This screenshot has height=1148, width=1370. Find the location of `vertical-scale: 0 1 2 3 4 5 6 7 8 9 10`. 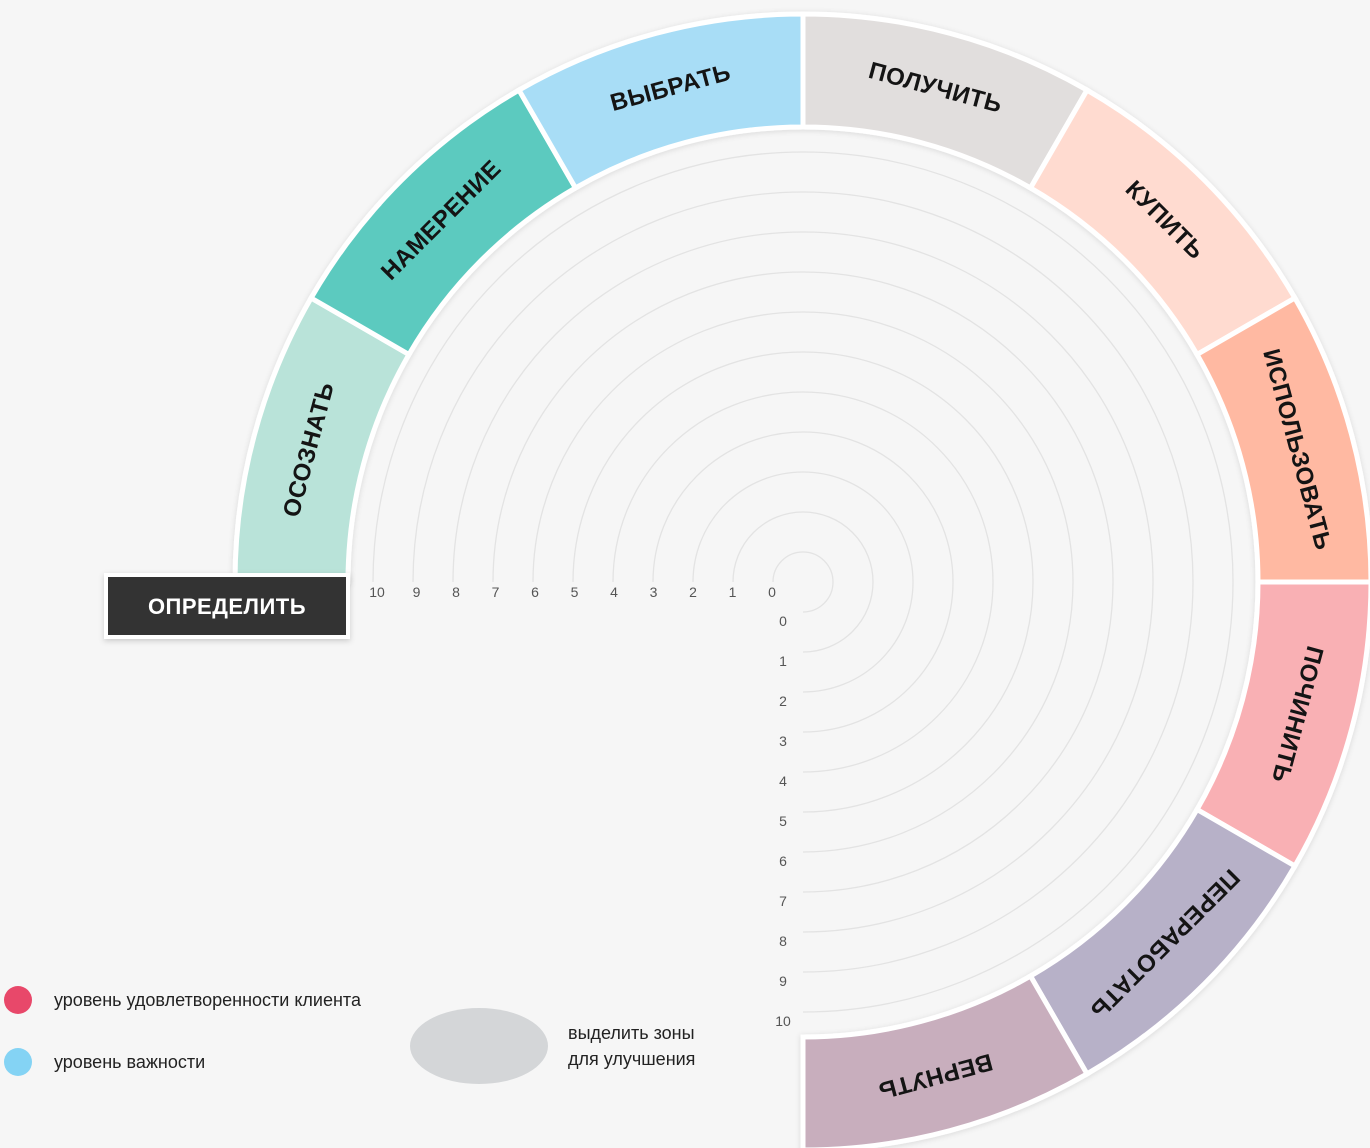

vertical-scale: 0 1 2 3 4 5 6 7 8 9 10 is located at coordinates (783, 821).